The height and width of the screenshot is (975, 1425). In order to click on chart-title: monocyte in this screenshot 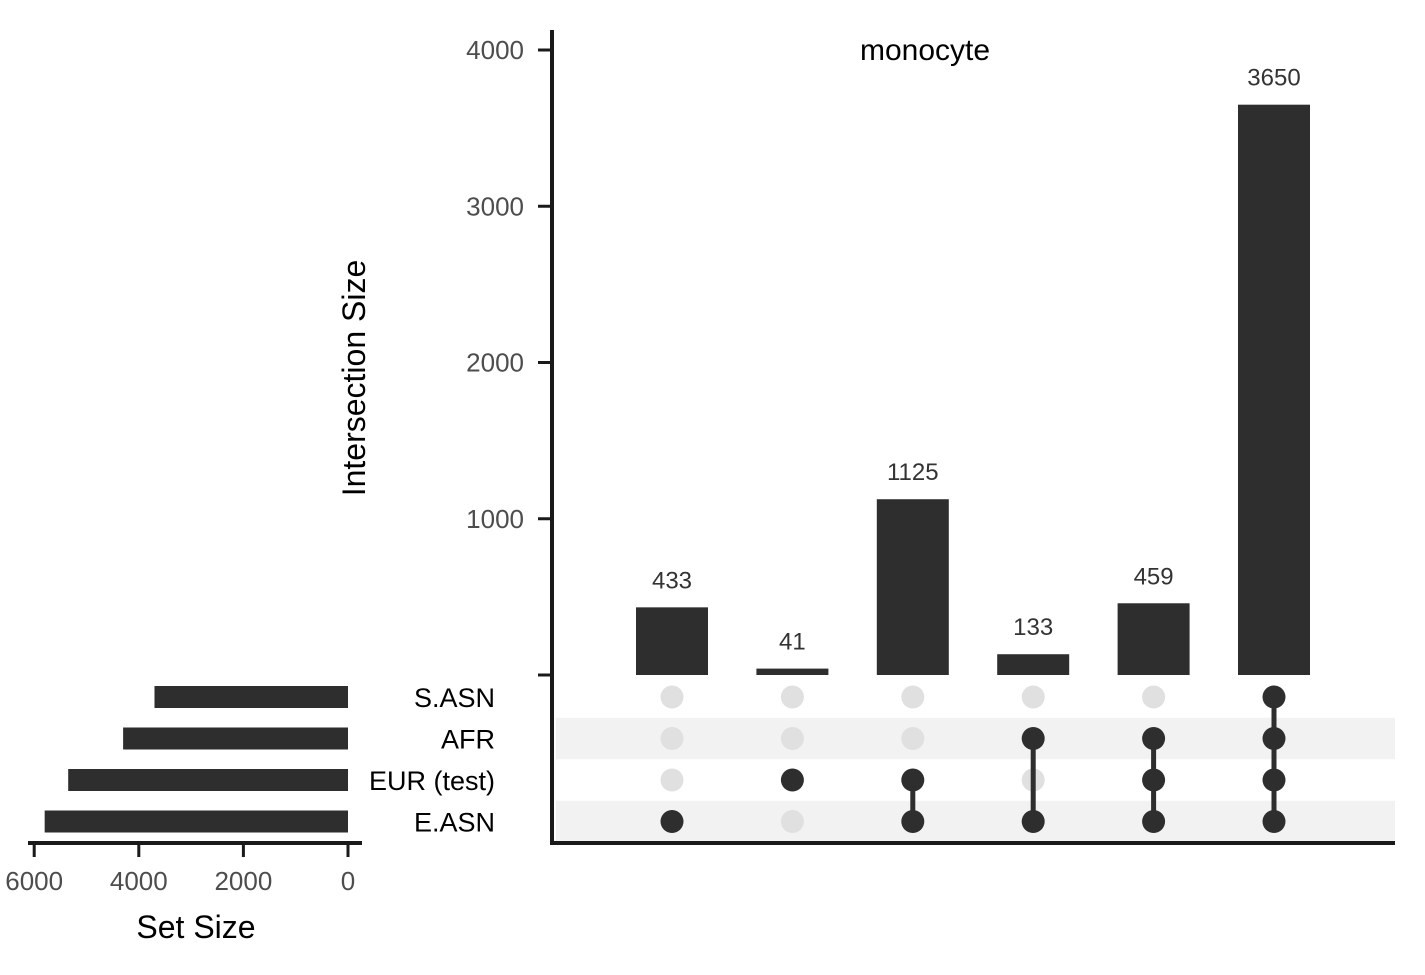, I will do `click(925, 50)`.